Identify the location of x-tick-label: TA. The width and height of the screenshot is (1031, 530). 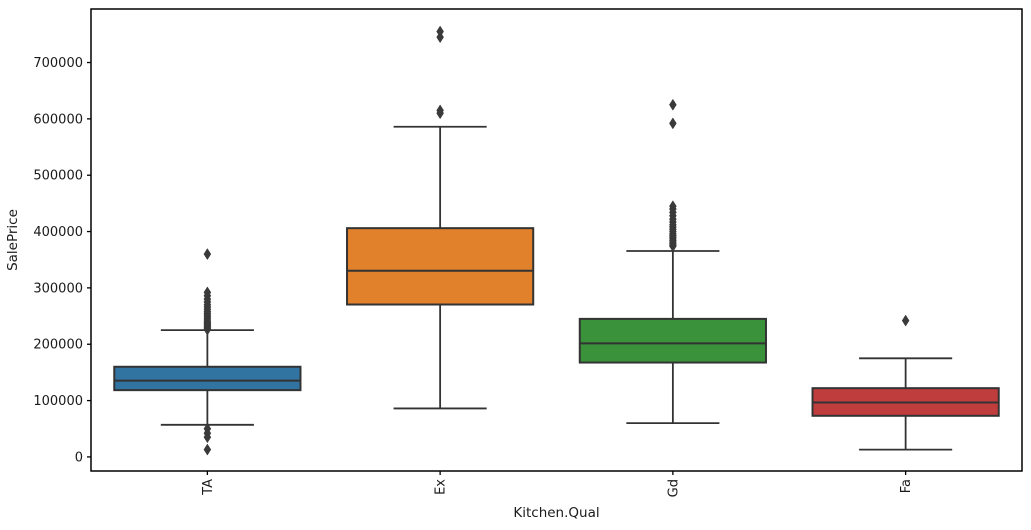
(208, 487).